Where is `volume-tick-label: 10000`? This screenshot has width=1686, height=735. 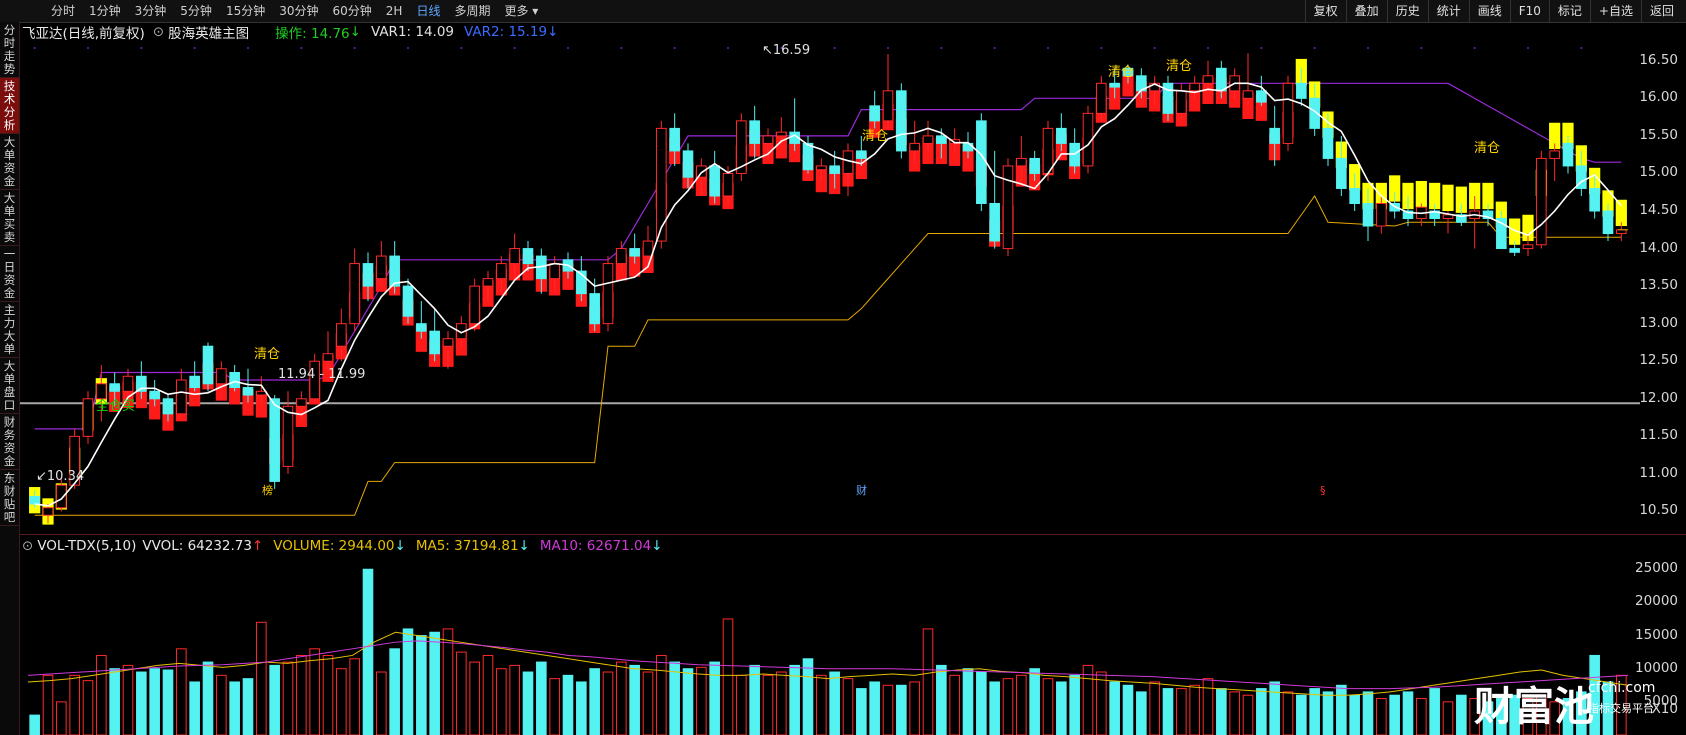
volume-tick-label: 10000 is located at coordinates (1656, 667).